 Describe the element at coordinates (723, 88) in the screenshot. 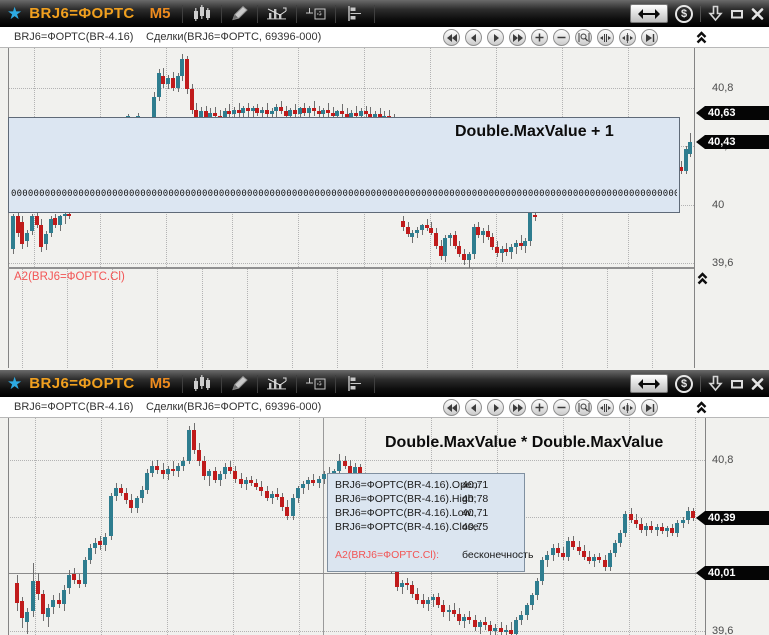

I see `price-axis-label: 40,8` at that location.